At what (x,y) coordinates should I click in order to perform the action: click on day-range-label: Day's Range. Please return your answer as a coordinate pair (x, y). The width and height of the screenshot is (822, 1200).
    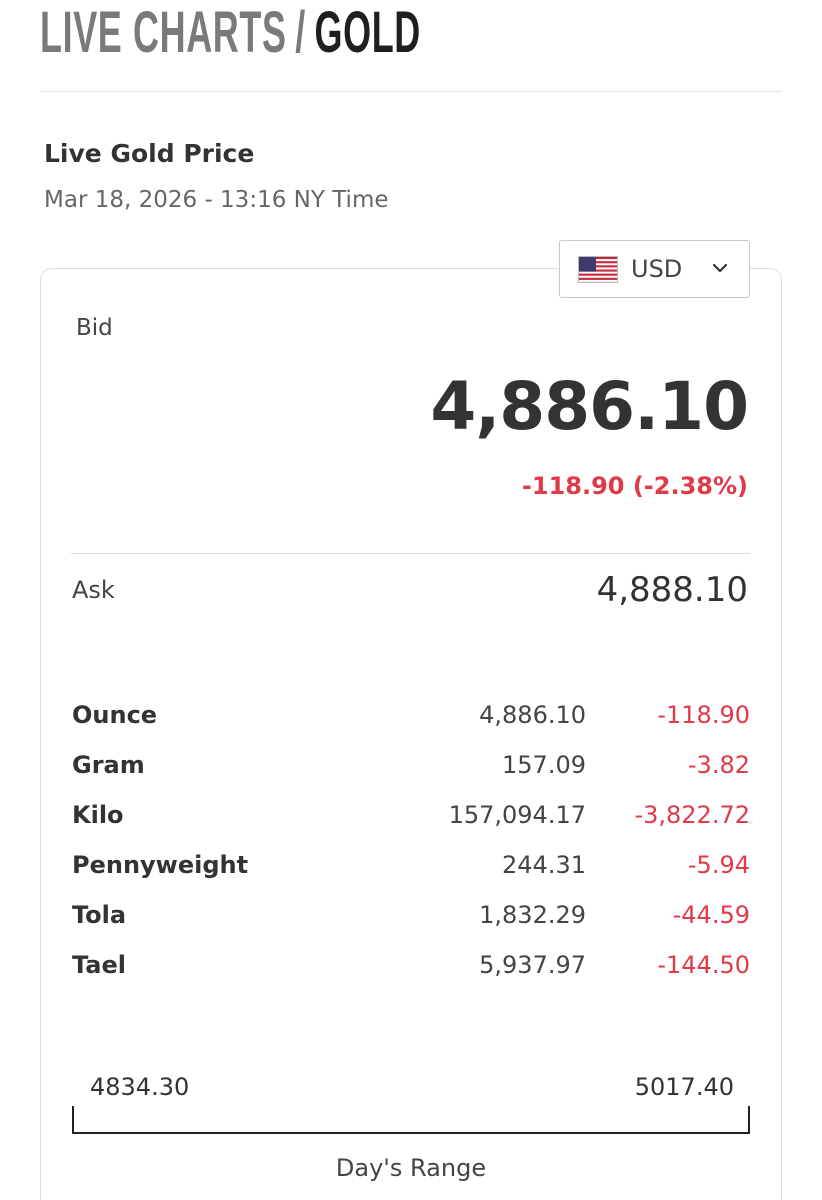
    Looking at the image, I should click on (411, 1168).